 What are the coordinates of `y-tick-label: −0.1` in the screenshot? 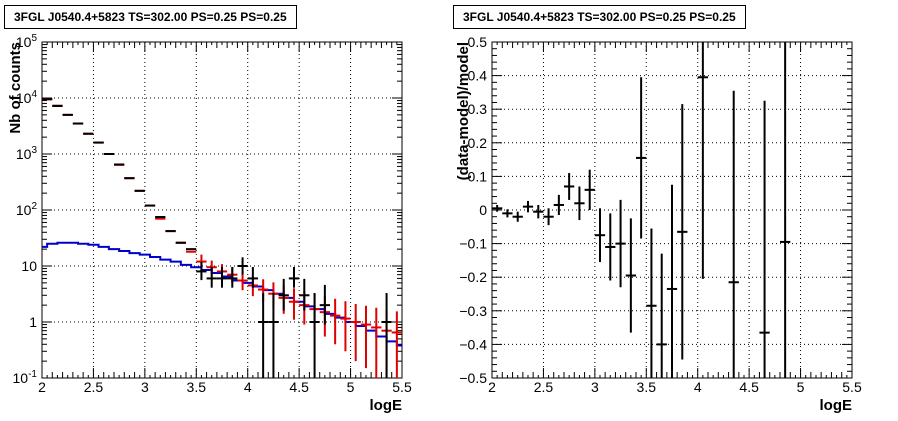 It's located at (473, 244).